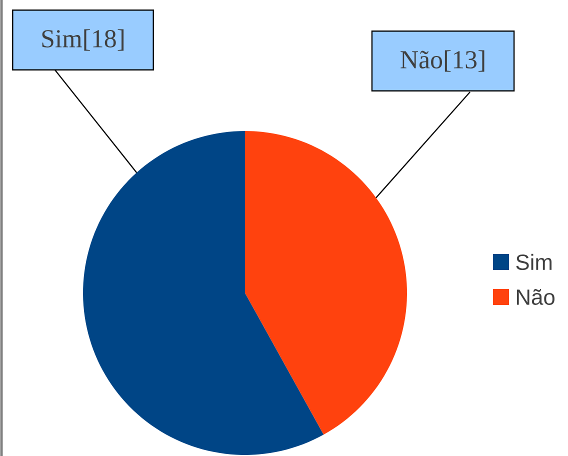 The height and width of the screenshot is (456, 568). Describe the element at coordinates (534, 262) in the screenshot. I see `legend-label: Sim` at that location.